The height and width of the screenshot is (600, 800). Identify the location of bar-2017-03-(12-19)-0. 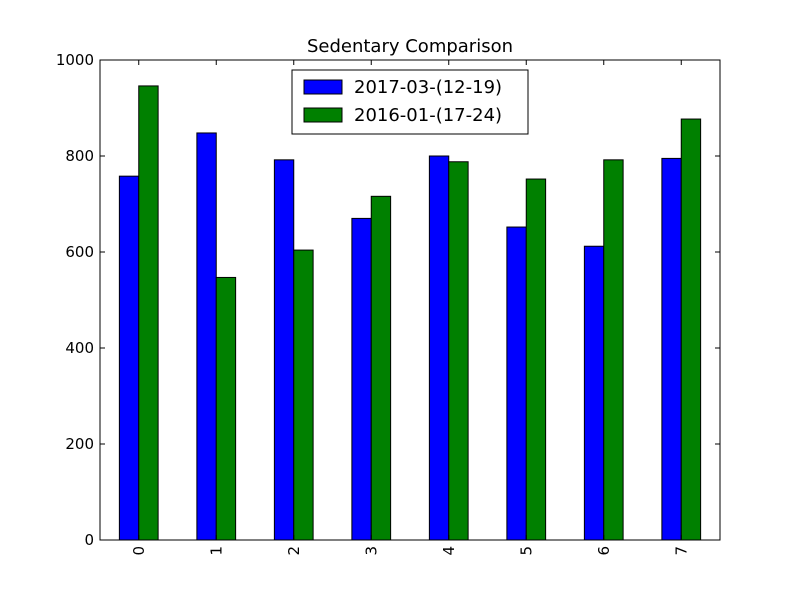
(129, 358).